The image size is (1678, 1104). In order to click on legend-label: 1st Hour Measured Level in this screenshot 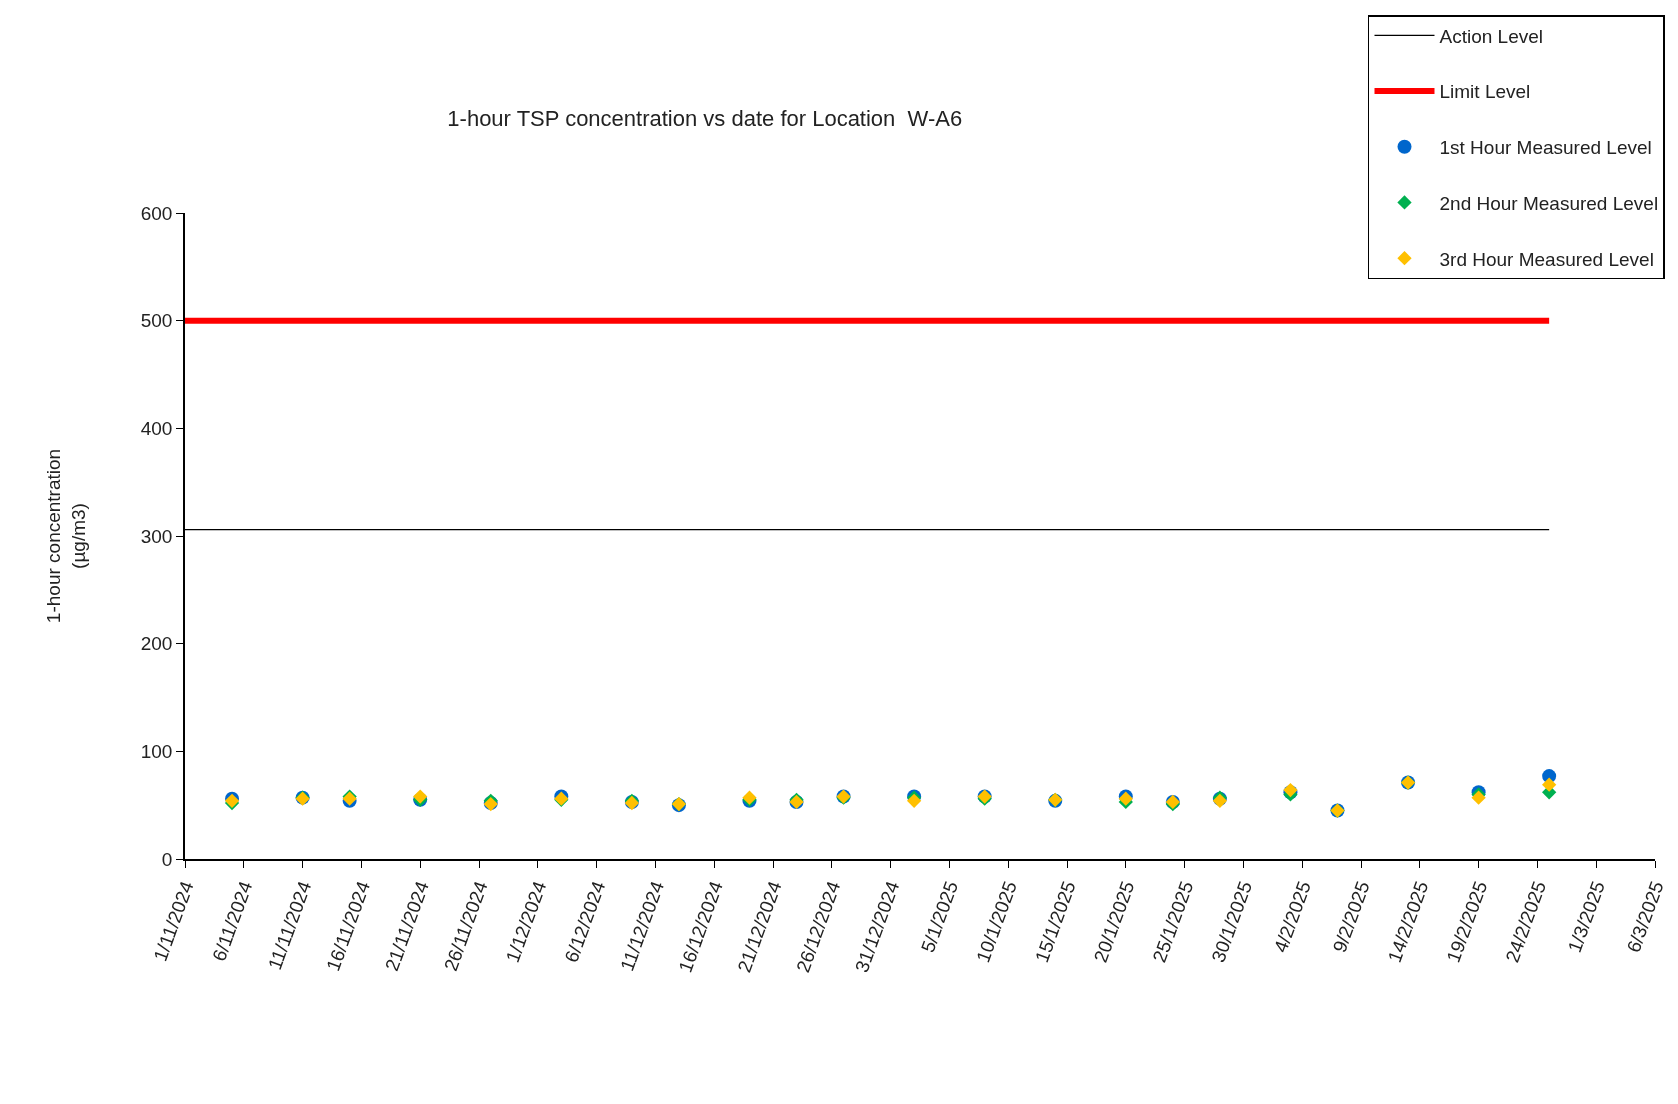, I will do `click(1545, 148)`.